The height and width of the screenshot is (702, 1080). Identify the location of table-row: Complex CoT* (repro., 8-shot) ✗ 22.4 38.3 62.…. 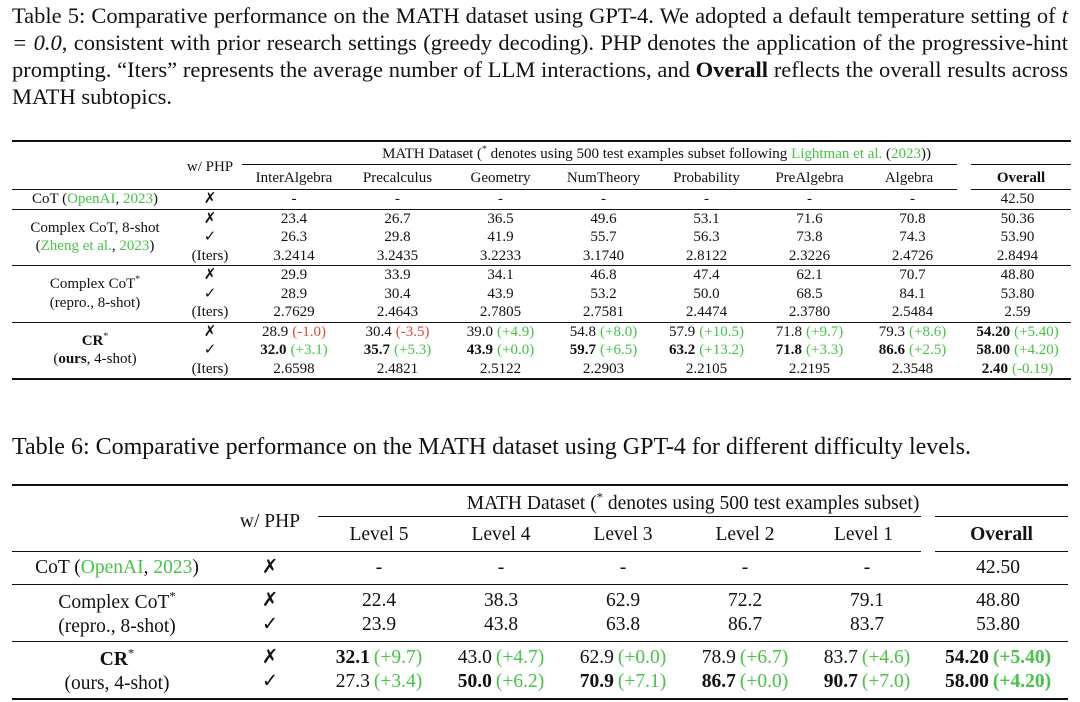
(540, 611).